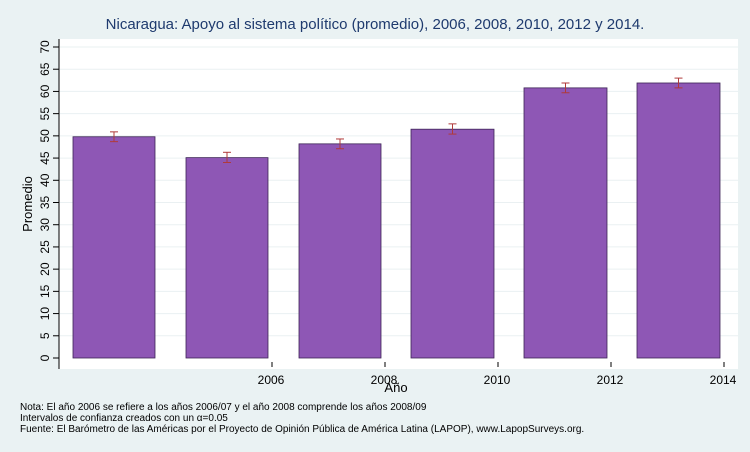 The height and width of the screenshot is (452, 750). What do you see at coordinates (45, 114) in the screenshot?
I see `y-tick-label: 55` at bounding box center [45, 114].